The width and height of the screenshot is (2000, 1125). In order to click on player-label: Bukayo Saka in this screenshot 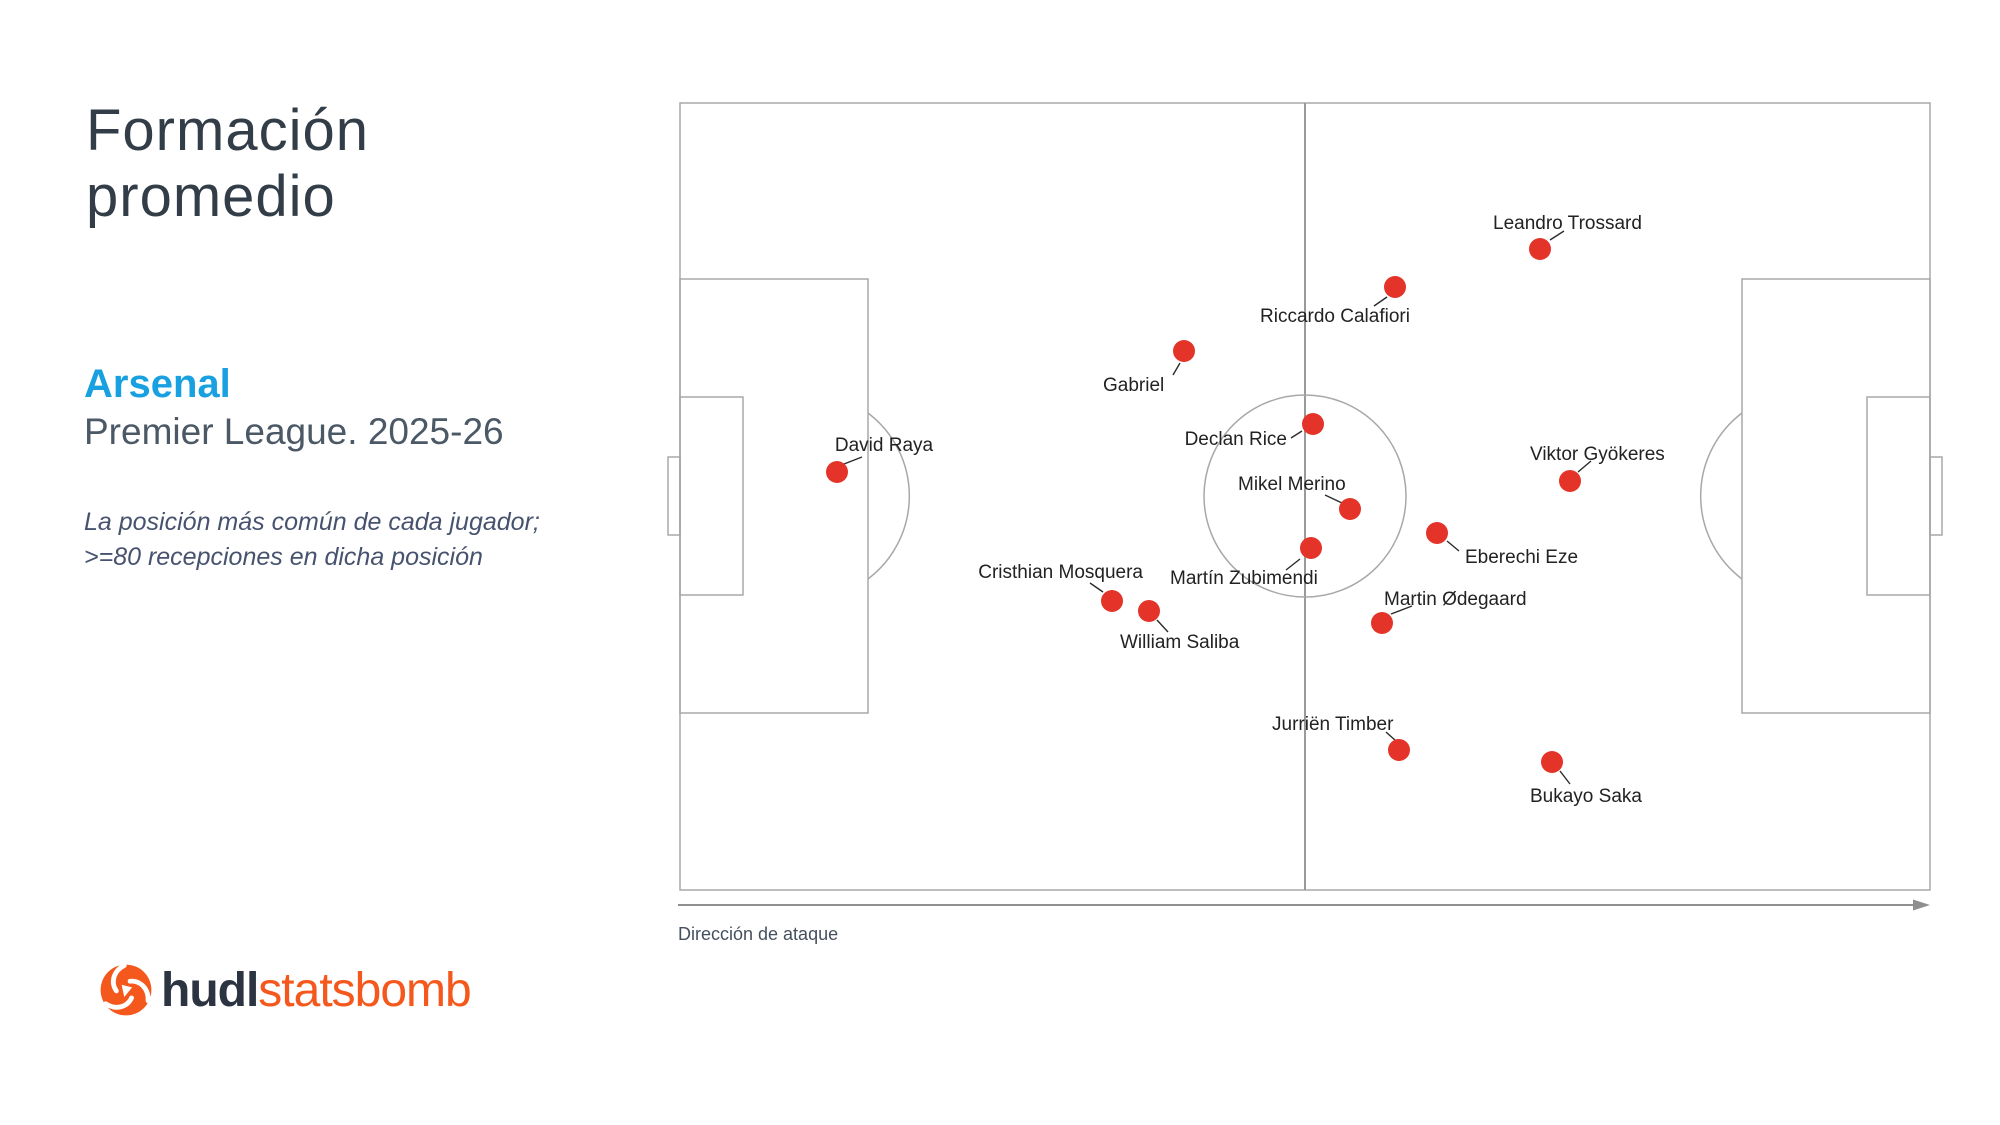, I will do `click(1586, 796)`.